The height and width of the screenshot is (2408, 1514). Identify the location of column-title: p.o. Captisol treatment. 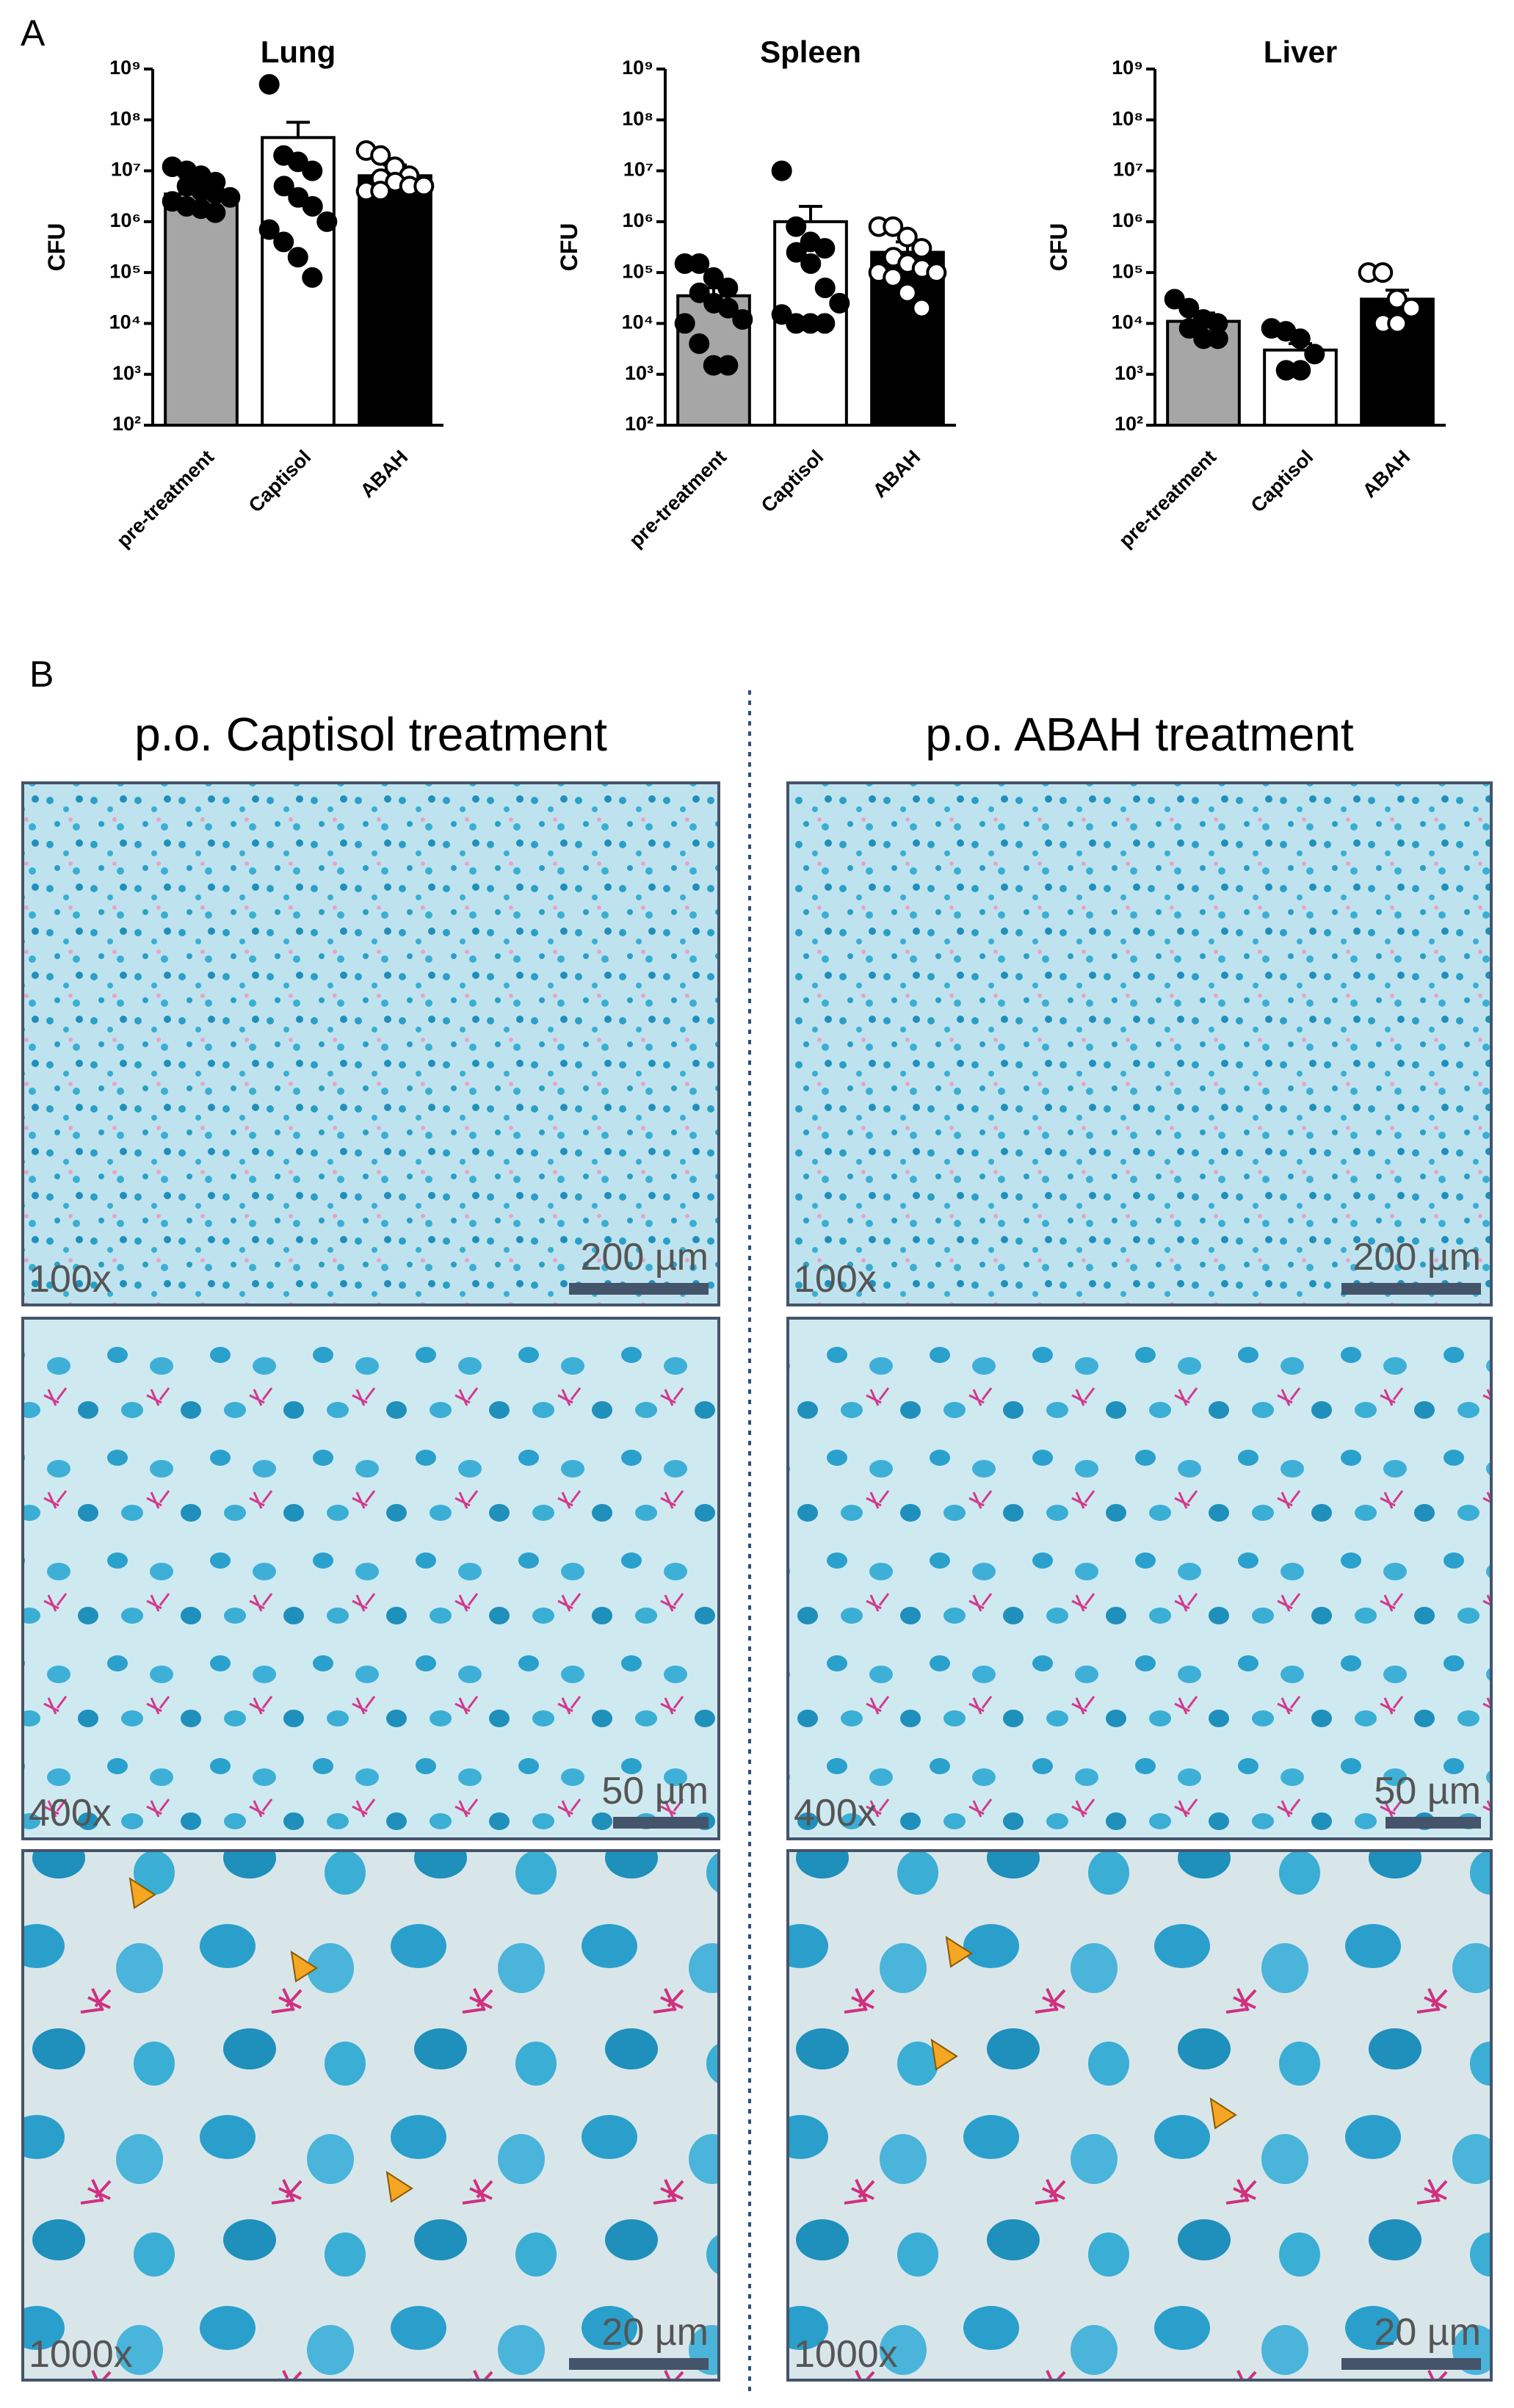
(370, 734).